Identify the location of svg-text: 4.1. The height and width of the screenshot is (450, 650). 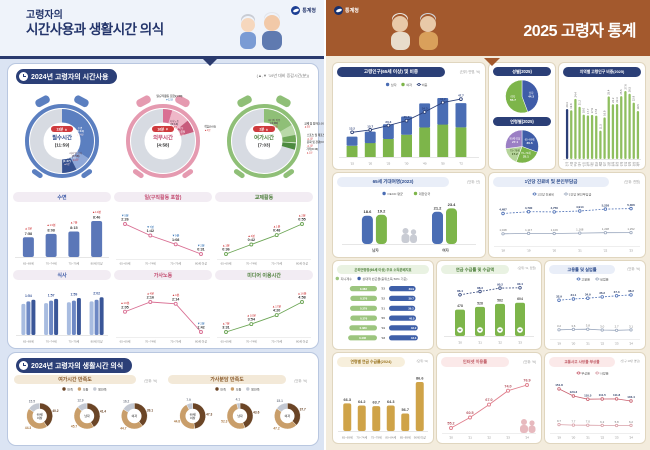
(238, 400).